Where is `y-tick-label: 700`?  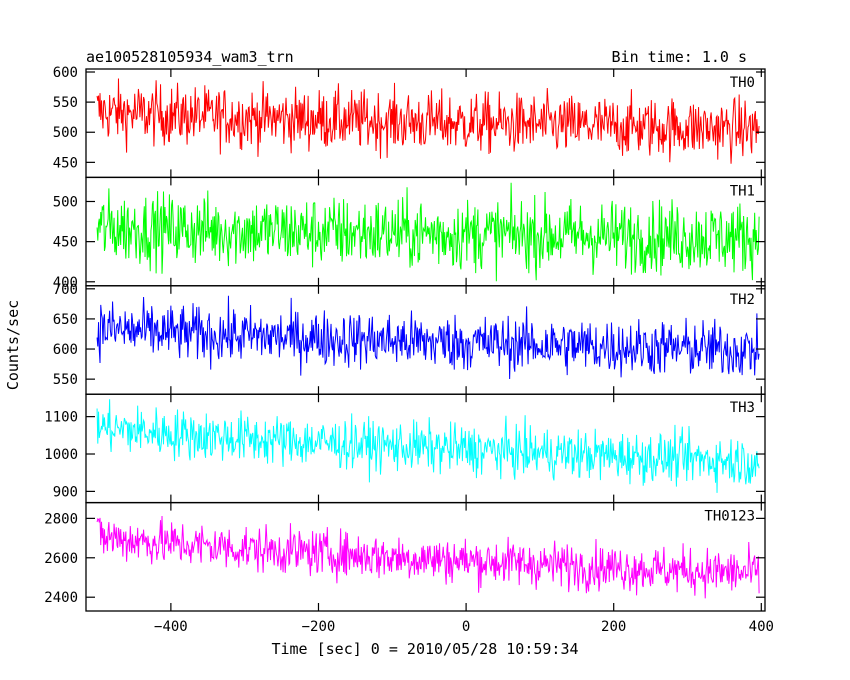
y-tick-label: 700 is located at coordinates (65, 290).